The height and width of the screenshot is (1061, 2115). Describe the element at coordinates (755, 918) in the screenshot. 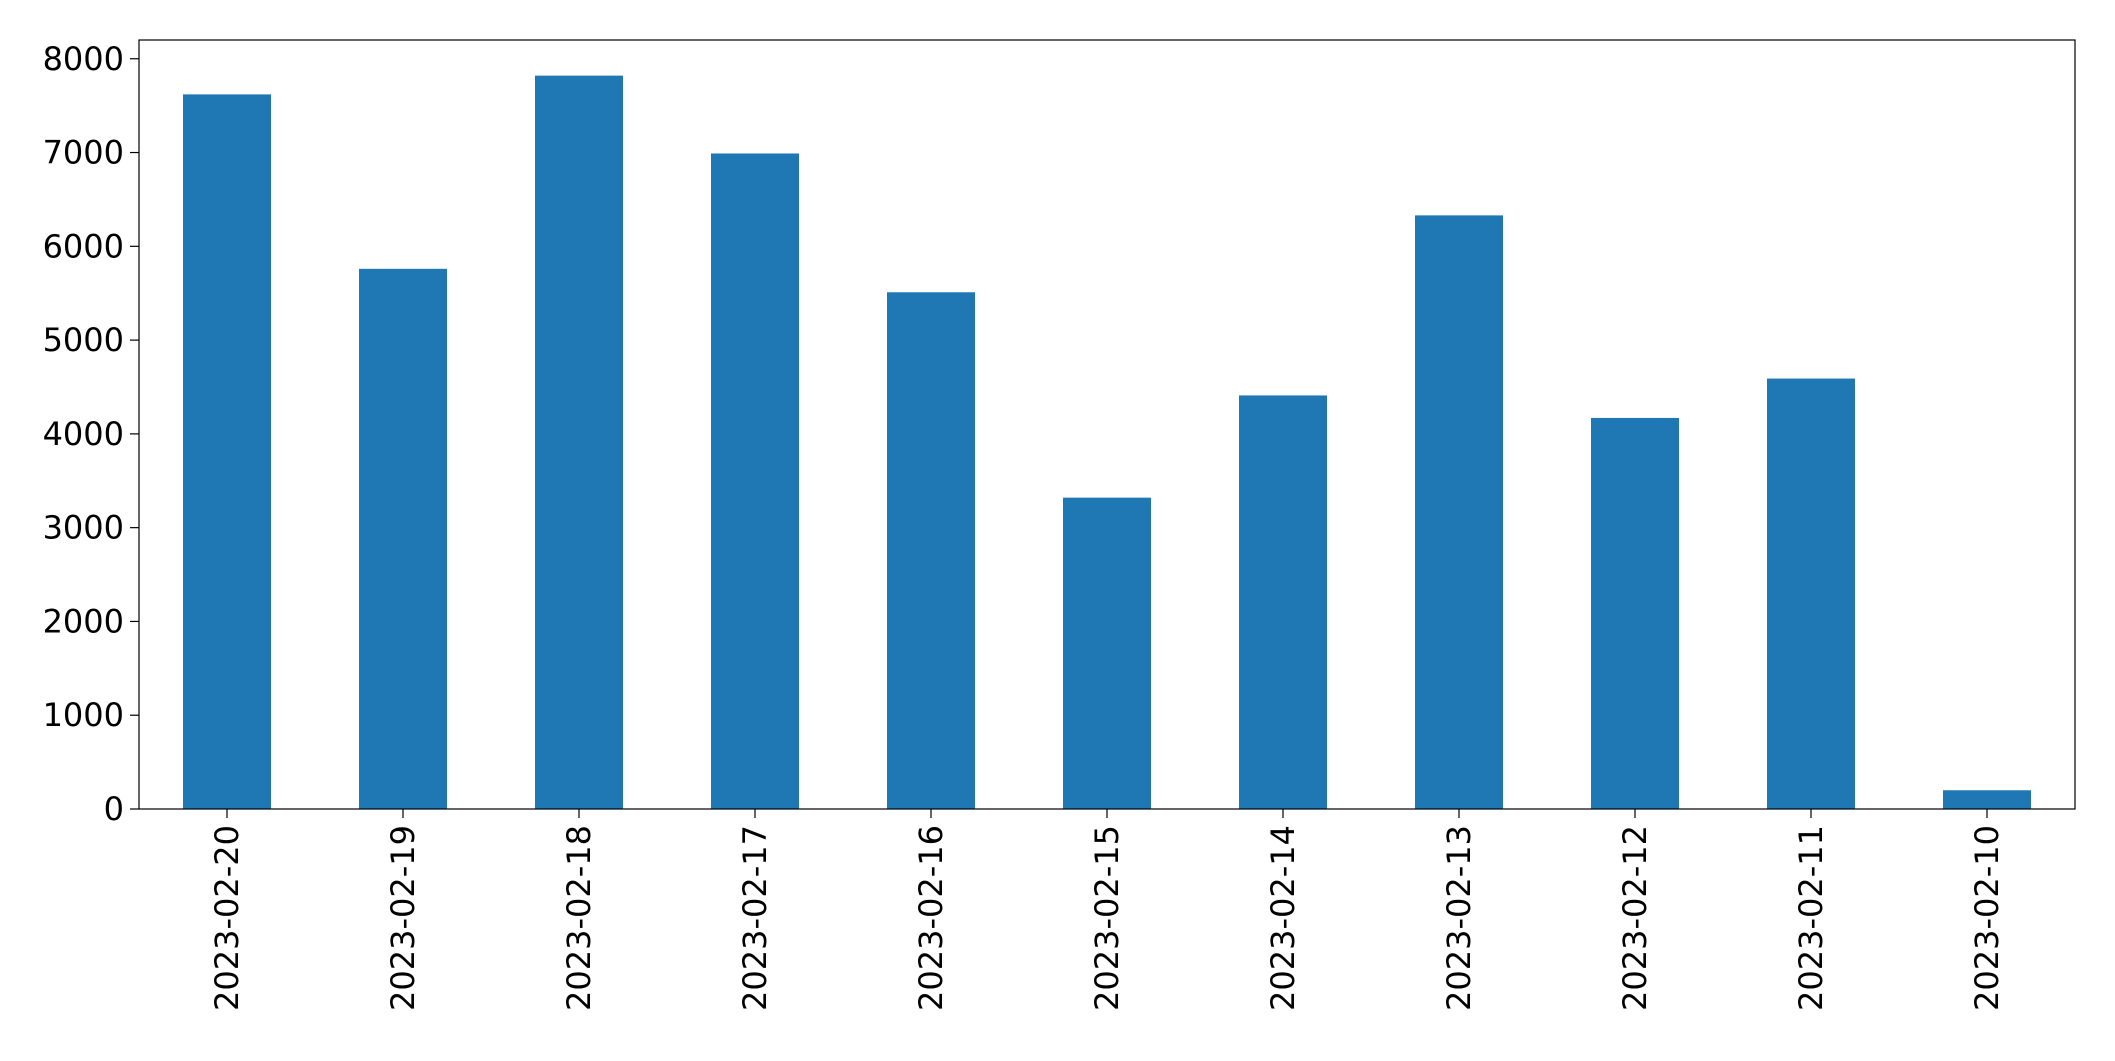

I see `x-tick-label: 2023-02-17` at that location.